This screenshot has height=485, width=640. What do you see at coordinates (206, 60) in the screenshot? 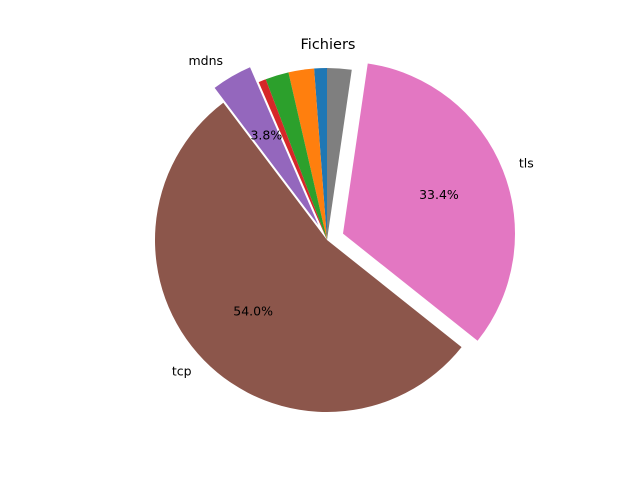
I see `slice-label-mdns: mdns` at bounding box center [206, 60].